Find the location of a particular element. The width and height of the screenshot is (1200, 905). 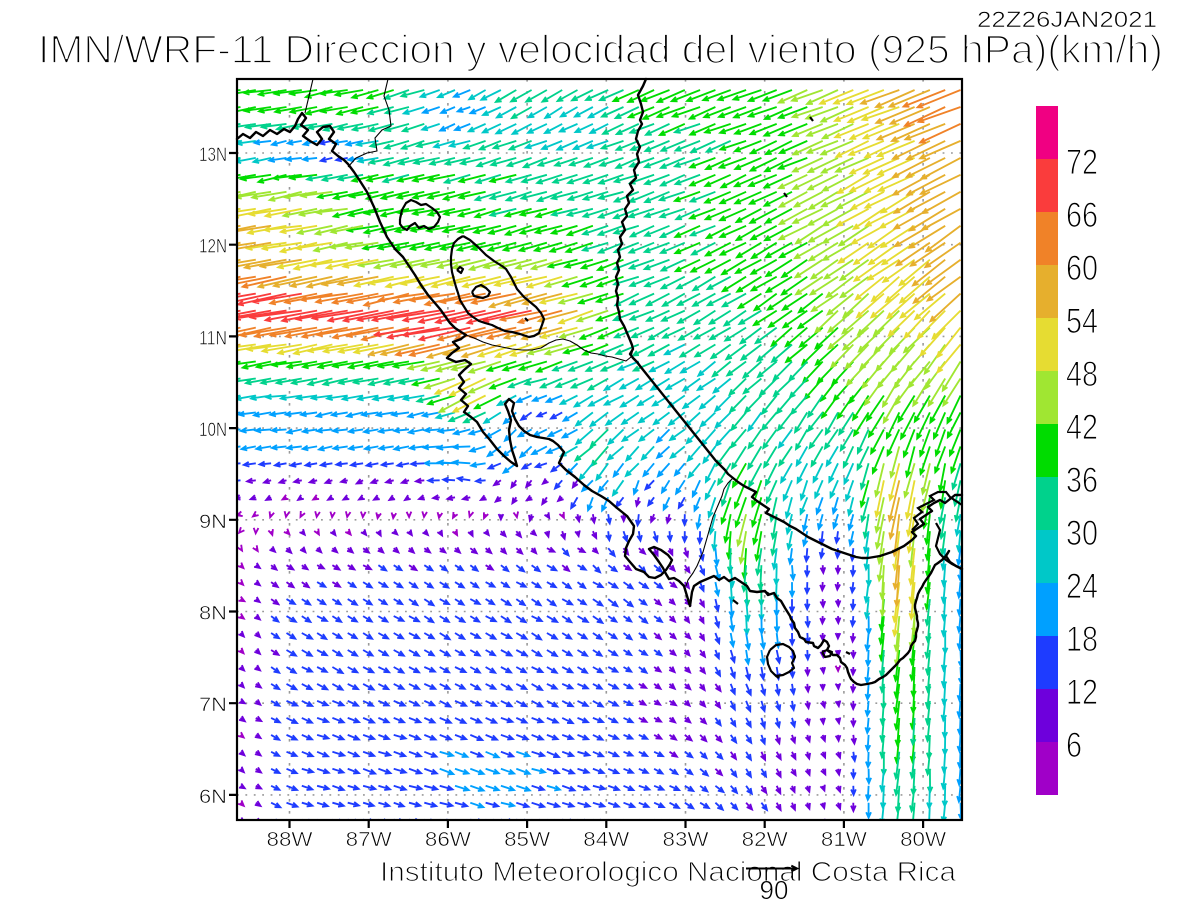

svg-text: 54 is located at coordinates (1082, 321).